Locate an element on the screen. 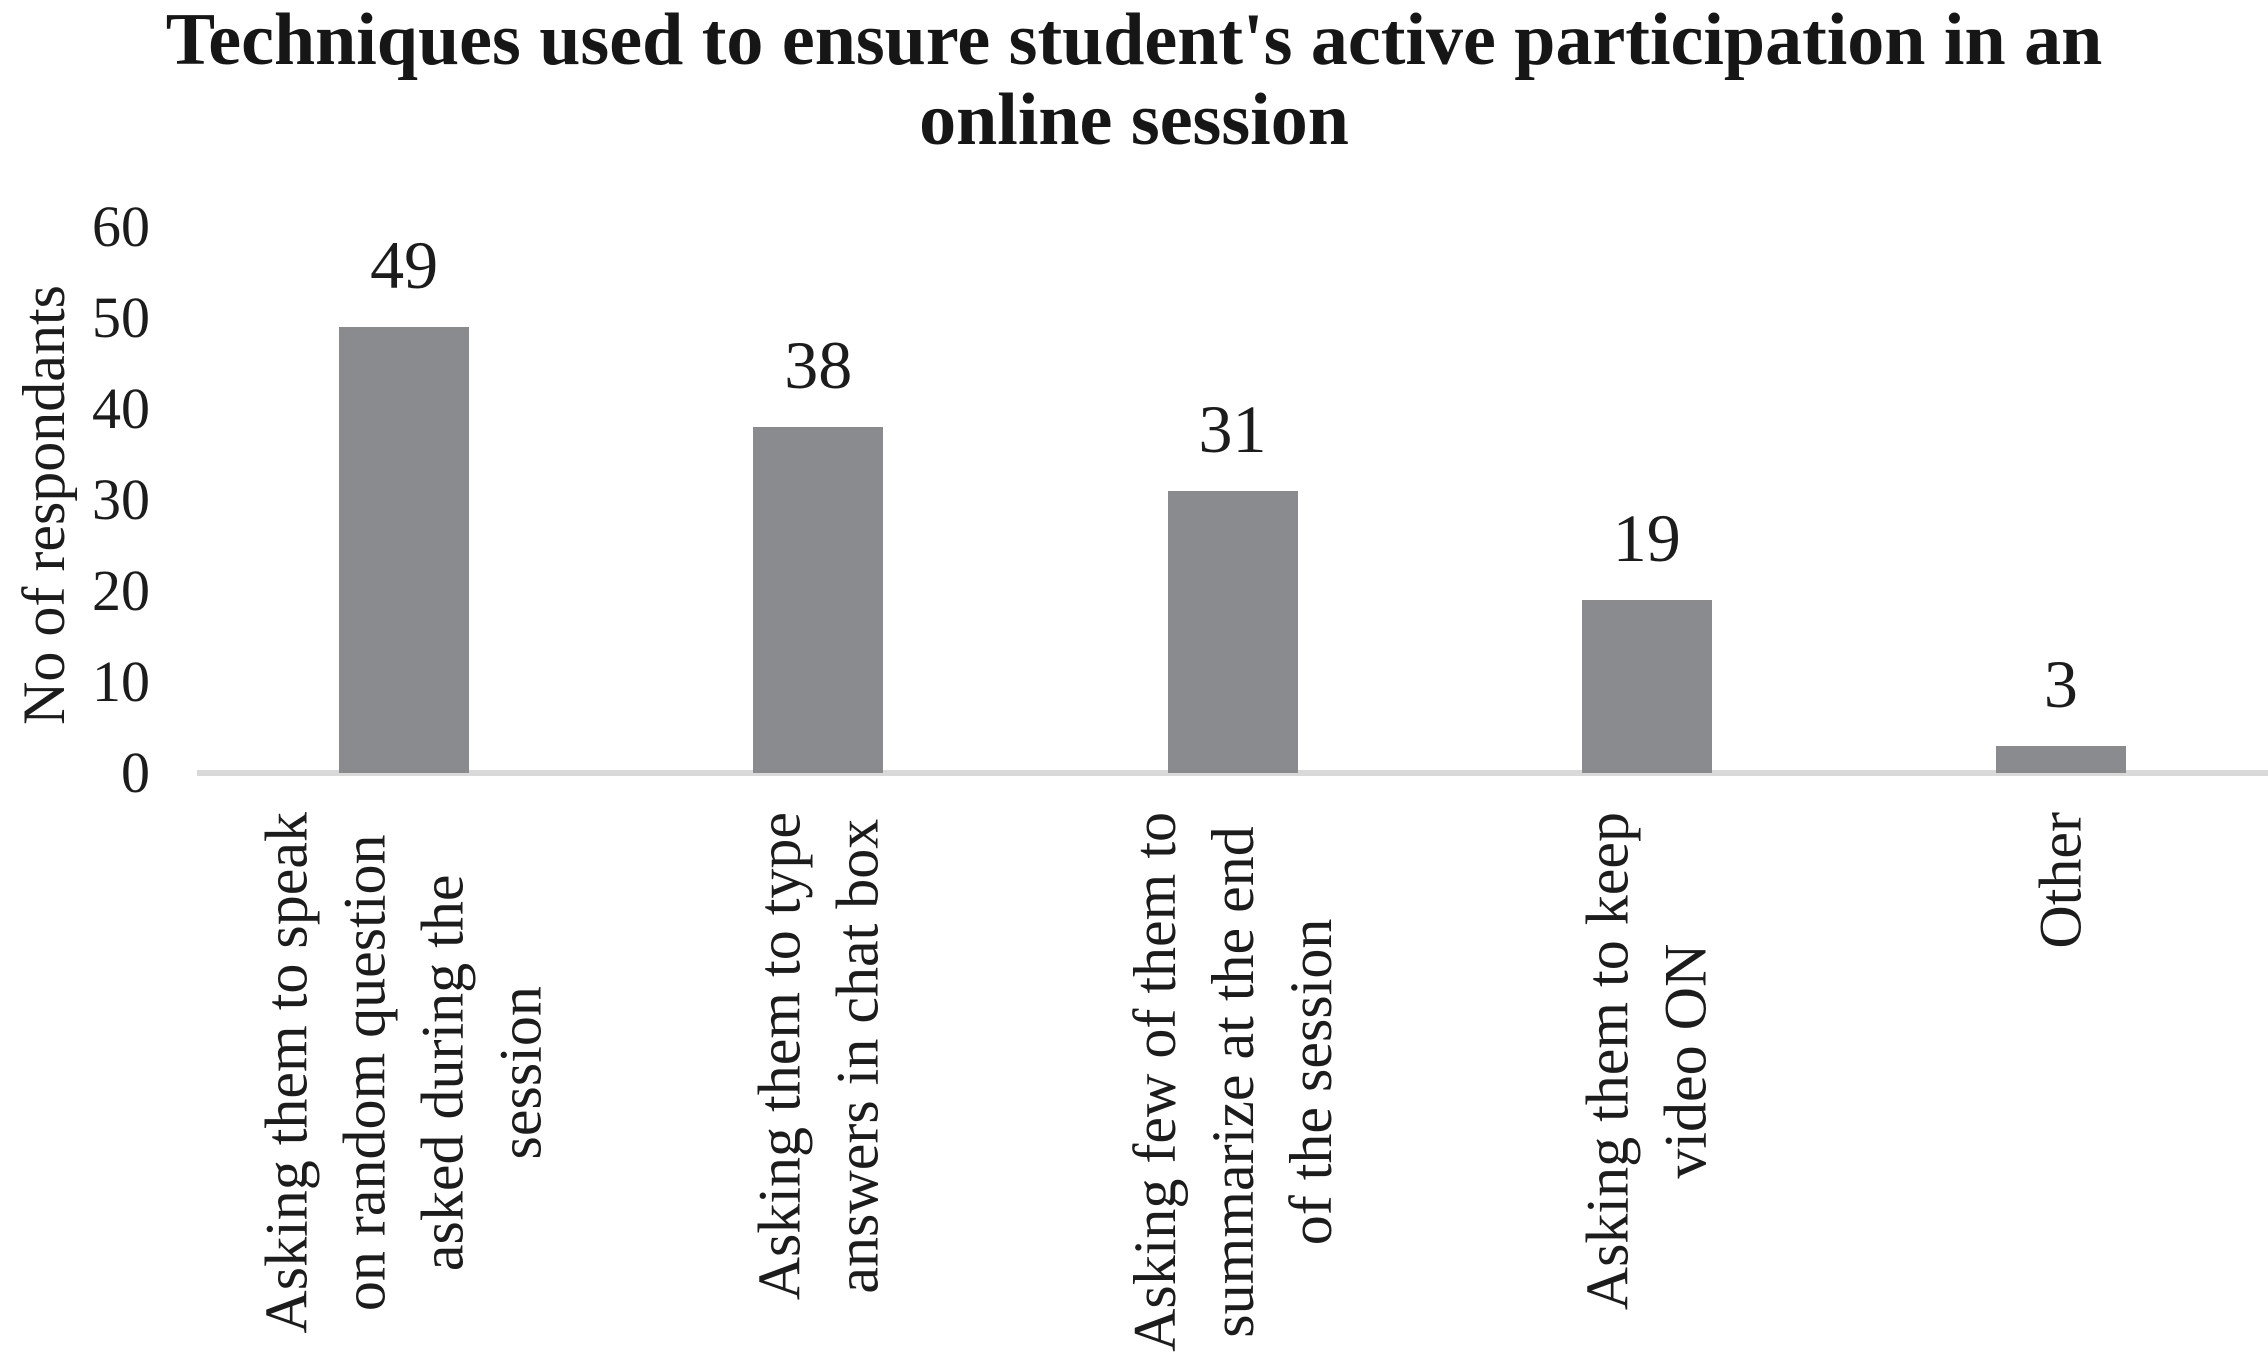  bar-summarize-end-session is located at coordinates (1232, 631).